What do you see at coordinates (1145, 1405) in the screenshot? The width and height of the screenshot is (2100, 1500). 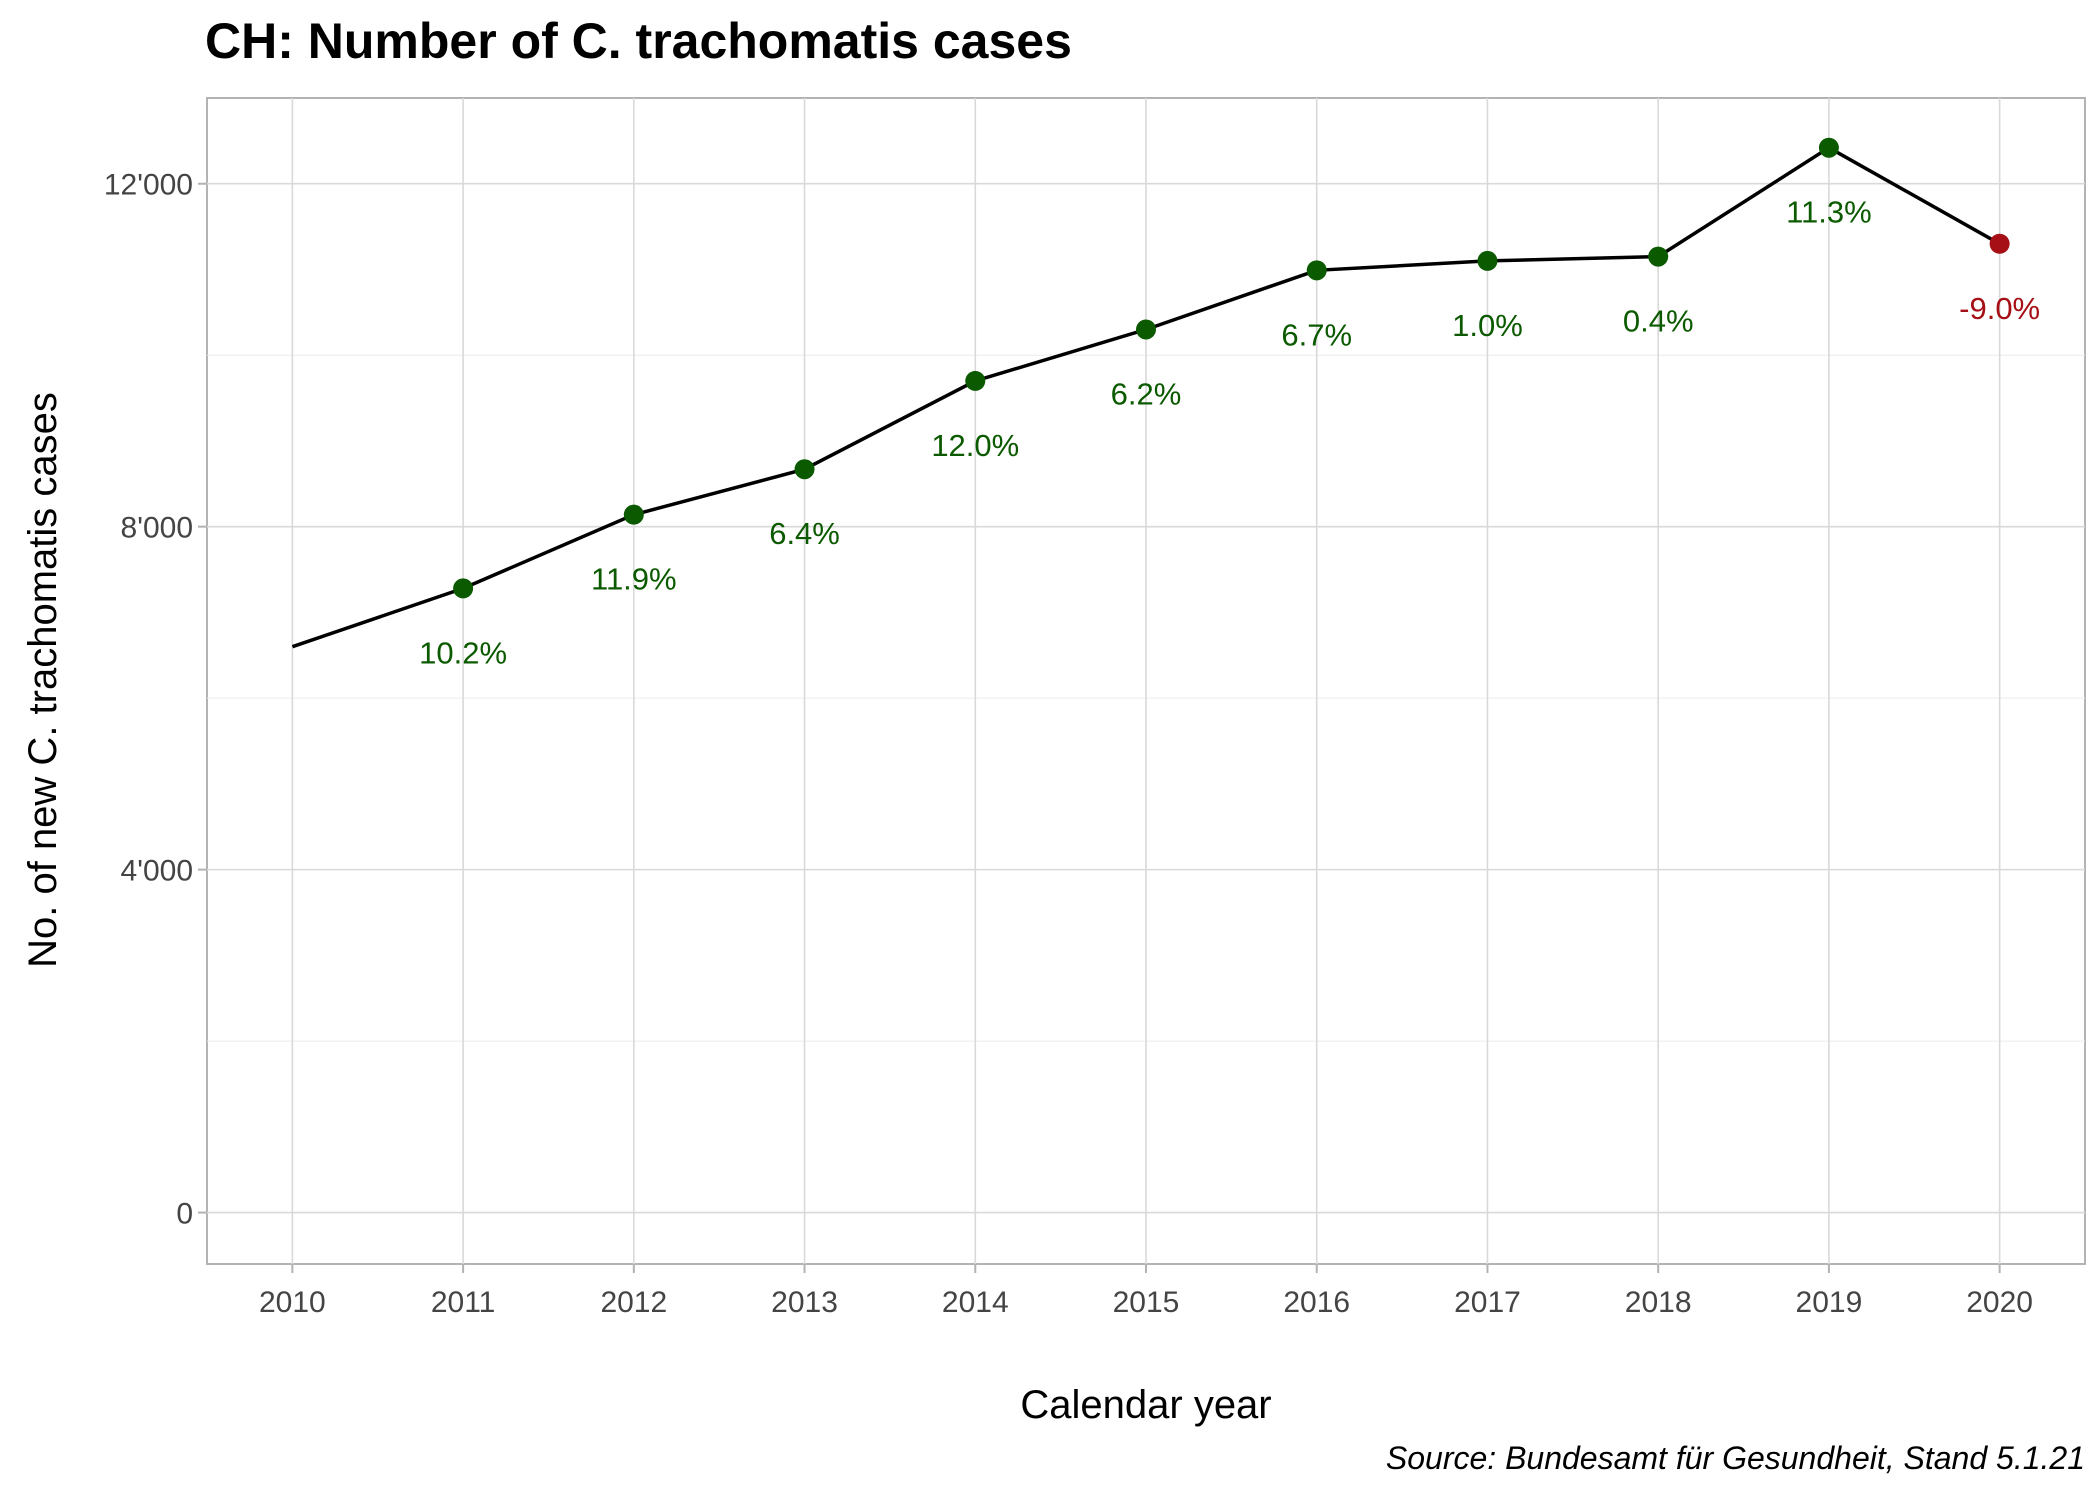 I see `x-axis-title: Calendar year` at bounding box center [1145, 1405].